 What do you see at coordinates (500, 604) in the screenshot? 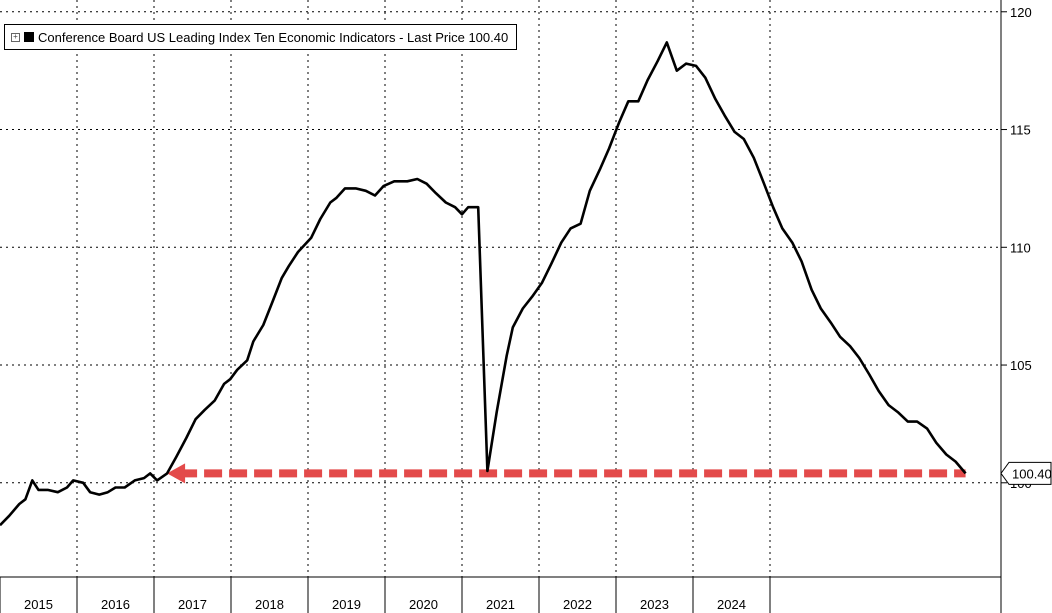
I see `x-tick-label: 2021` at bounding box center [500, 604].